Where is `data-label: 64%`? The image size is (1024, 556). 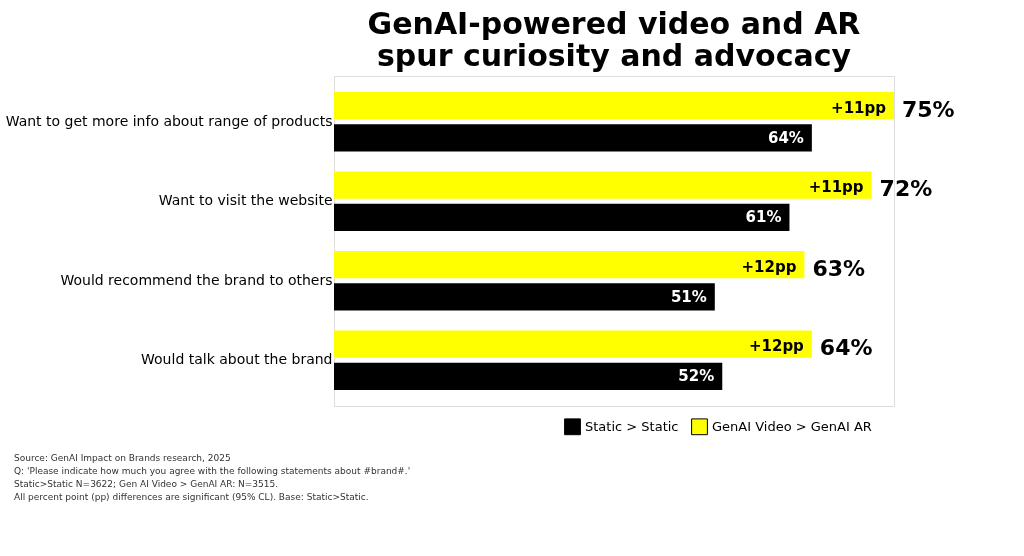 data-label: 64% is located at coordinates (785, 137).